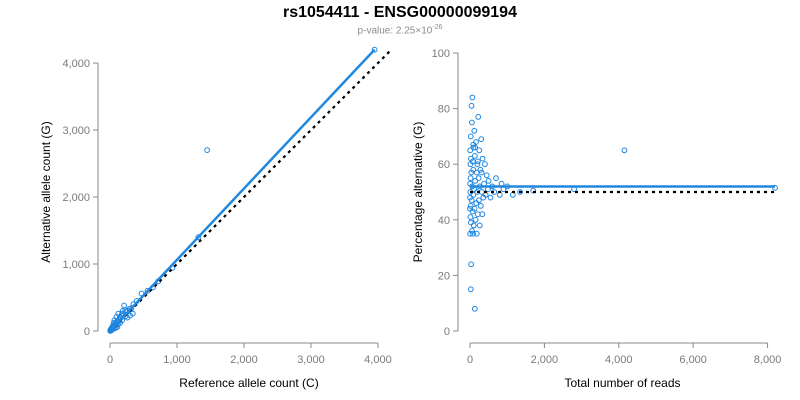  I want to click on chart1-x-tick-label: 1,000, so click(177, 360).